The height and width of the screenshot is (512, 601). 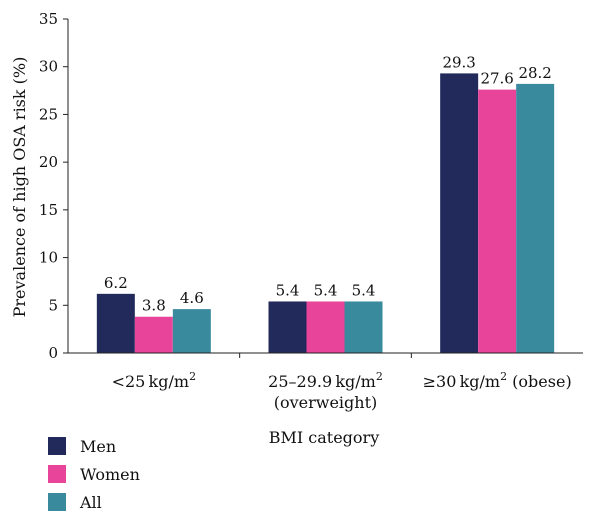 What do you see at coordinates (57, 502) in the screenshot?
I see `legend-swatch-all` at bounding box center [57, 502].